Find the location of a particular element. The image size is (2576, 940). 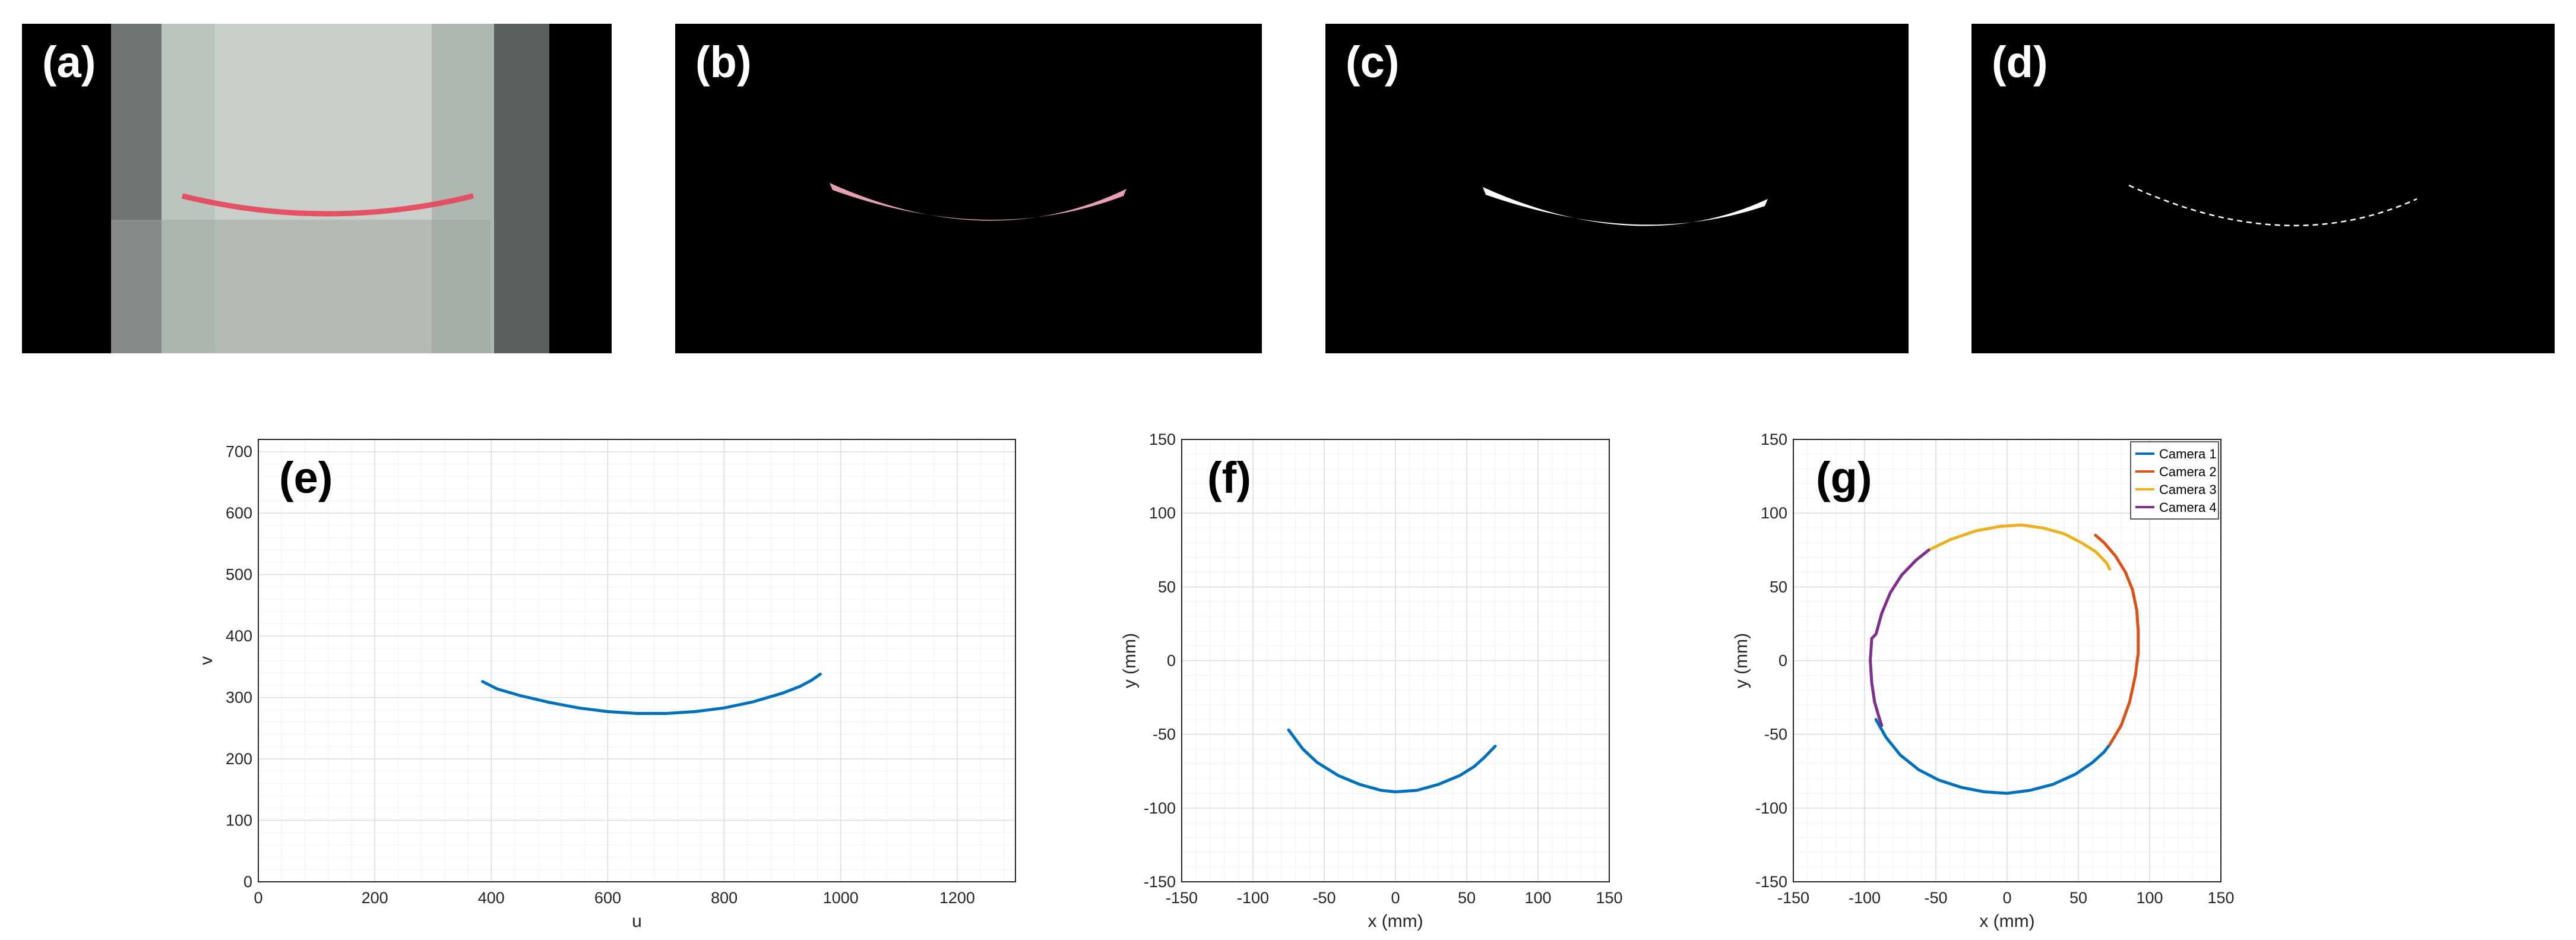

chart-f-label: (f) is located at coordinates (1229, 477).